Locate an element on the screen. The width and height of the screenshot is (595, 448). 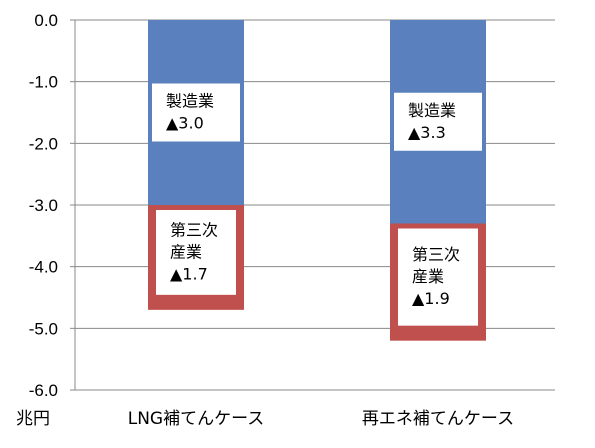
y-tick-labels: 0.0 -1.0 -2.0 -3.0 -4.0 -5.0 -6.0 is located at coordinates (43, 205).